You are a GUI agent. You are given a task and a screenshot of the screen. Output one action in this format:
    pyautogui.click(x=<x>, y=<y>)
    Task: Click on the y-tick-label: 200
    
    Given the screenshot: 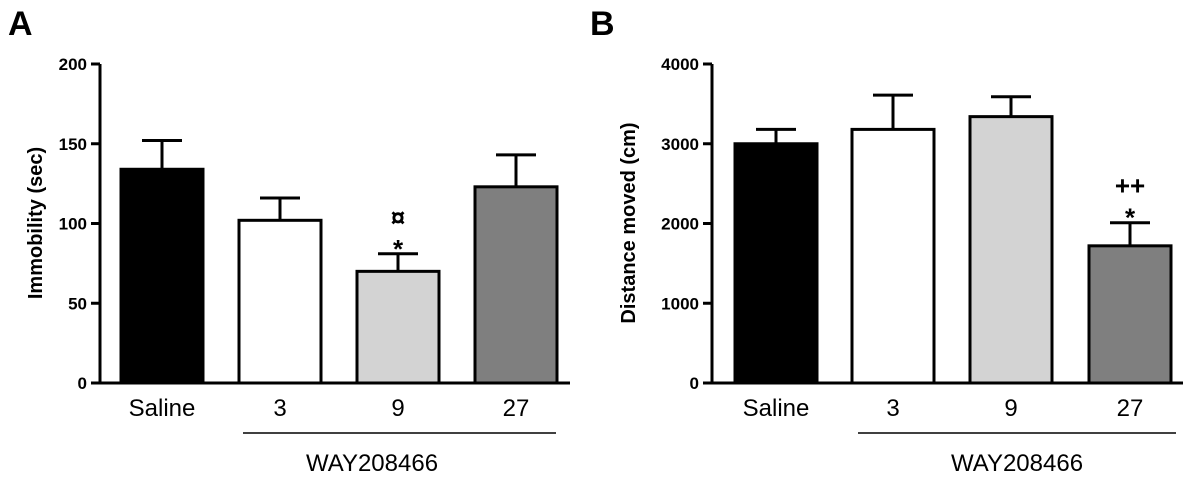 What is the action you would take?
    pyautogui.click(x=73, y=64)
    